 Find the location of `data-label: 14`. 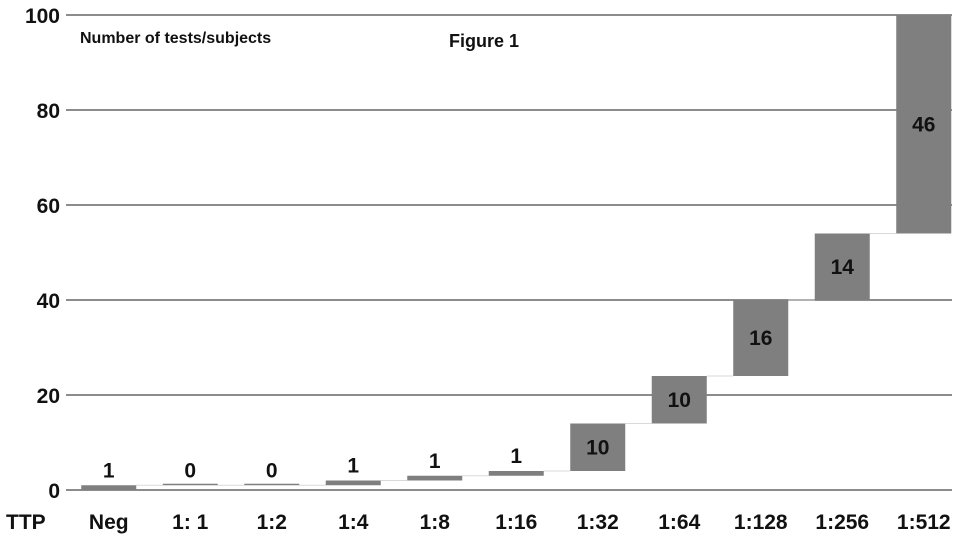

data-label: 14 is located at coordinates (843, 267).